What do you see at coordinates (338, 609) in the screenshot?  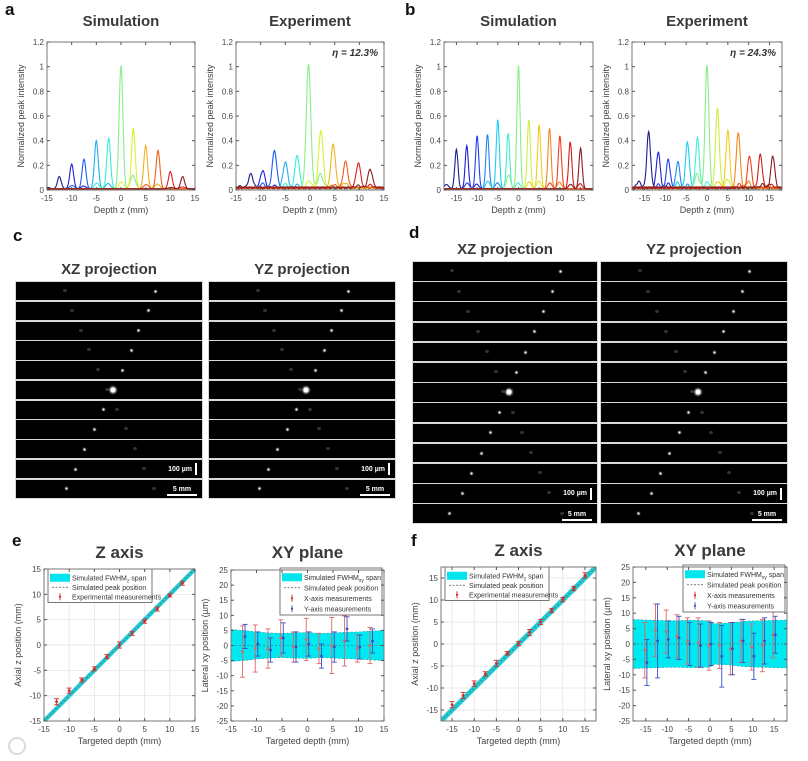 I see `legend-entry-label: Y-axis measurements` at bounding box center [338, 609].